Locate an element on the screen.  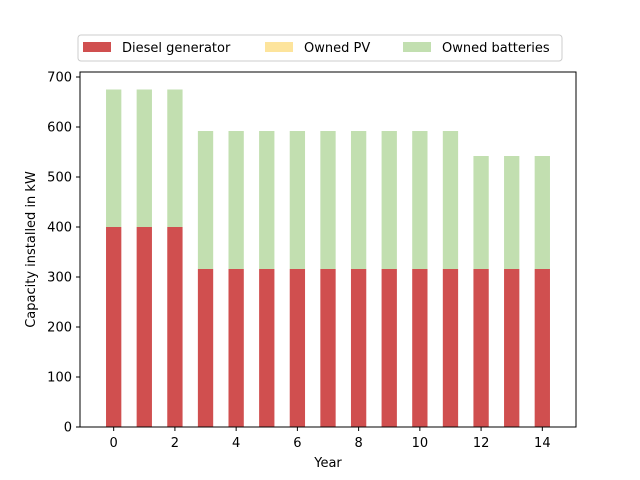
x-axis: 0 2 4 6 8 10 12 14 is located at coordinates (330, 439).